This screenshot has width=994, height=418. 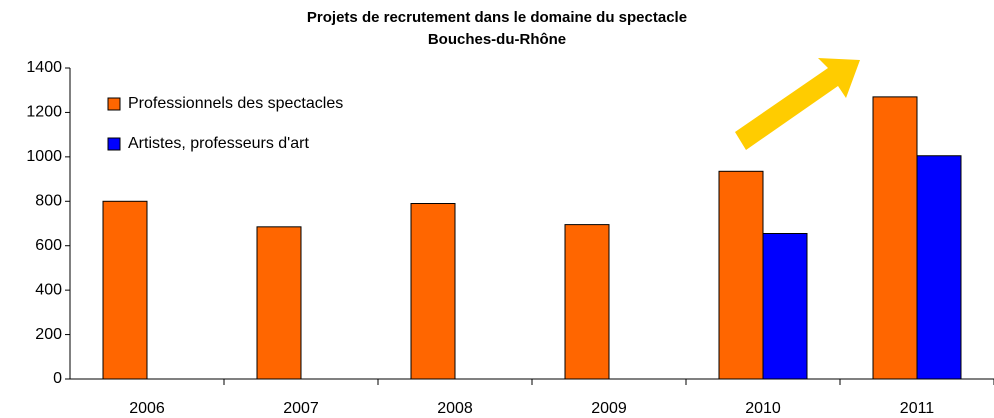 I want to click on y-tick-label: 200, so click(x=48, y=334).